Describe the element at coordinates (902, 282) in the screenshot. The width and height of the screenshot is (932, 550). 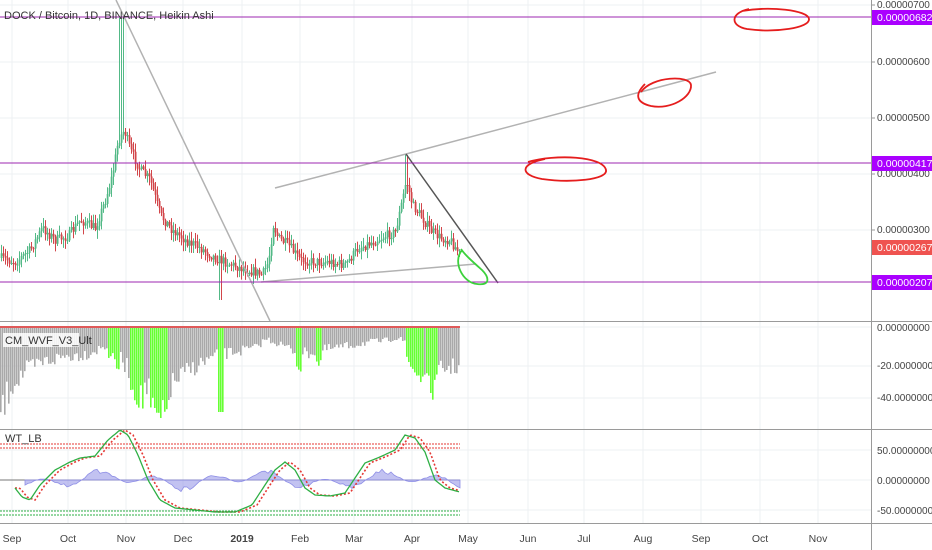
I see `level-price-label-low: 0.00000207` at that location.